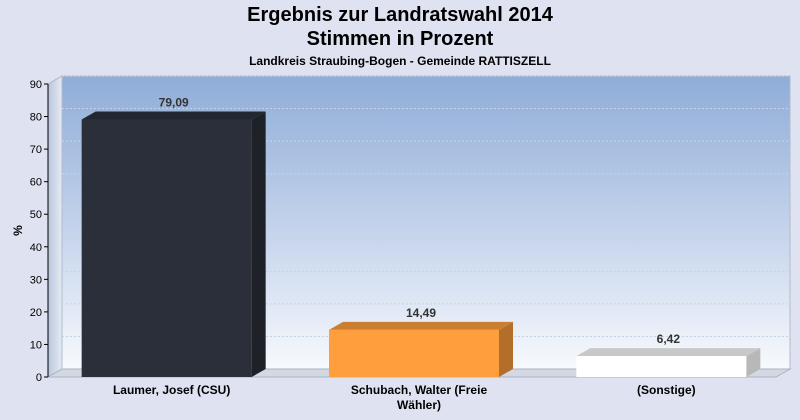  What do you see at coordinates (669, 339) in the screenshot?
I see `bar-value-label: 6,42` at bounding box center [669, 339].